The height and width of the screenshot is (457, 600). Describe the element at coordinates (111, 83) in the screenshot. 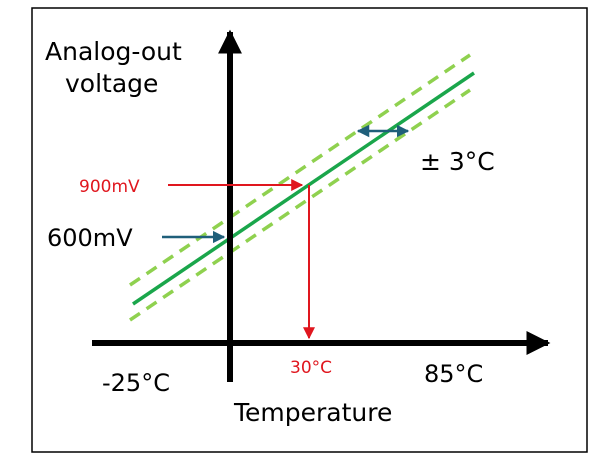

I see `y-axis-label-line2: voltage` at that location.